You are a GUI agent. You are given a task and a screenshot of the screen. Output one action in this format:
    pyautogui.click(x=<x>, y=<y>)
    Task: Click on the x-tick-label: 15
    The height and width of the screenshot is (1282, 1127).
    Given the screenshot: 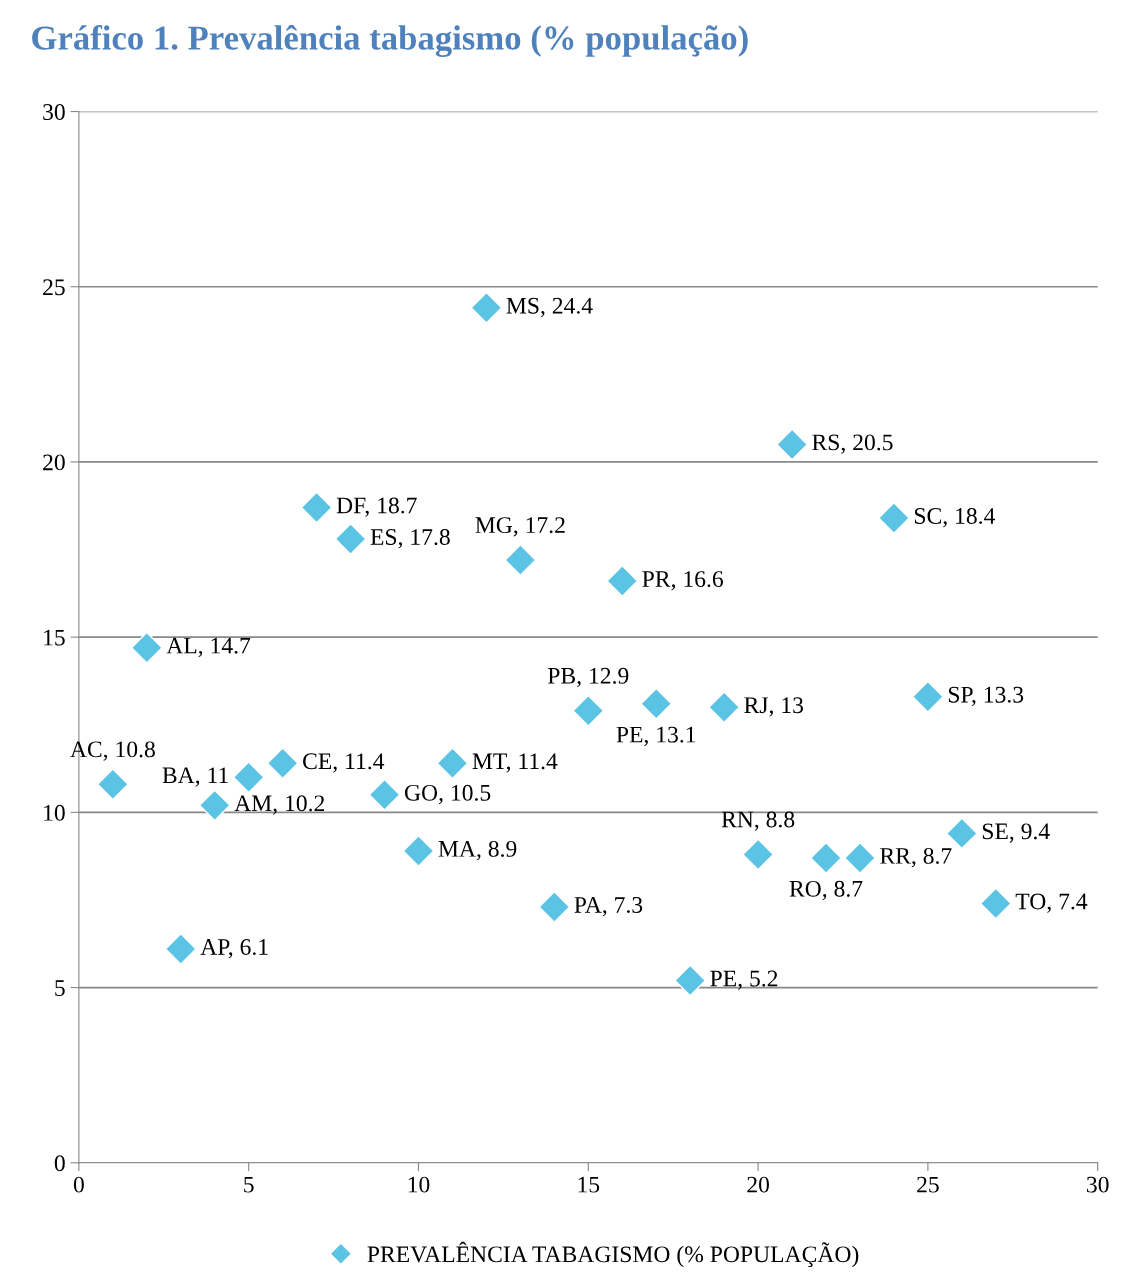 What is the action you would take?
    pyautogui.click(x=589, y=1184)
    